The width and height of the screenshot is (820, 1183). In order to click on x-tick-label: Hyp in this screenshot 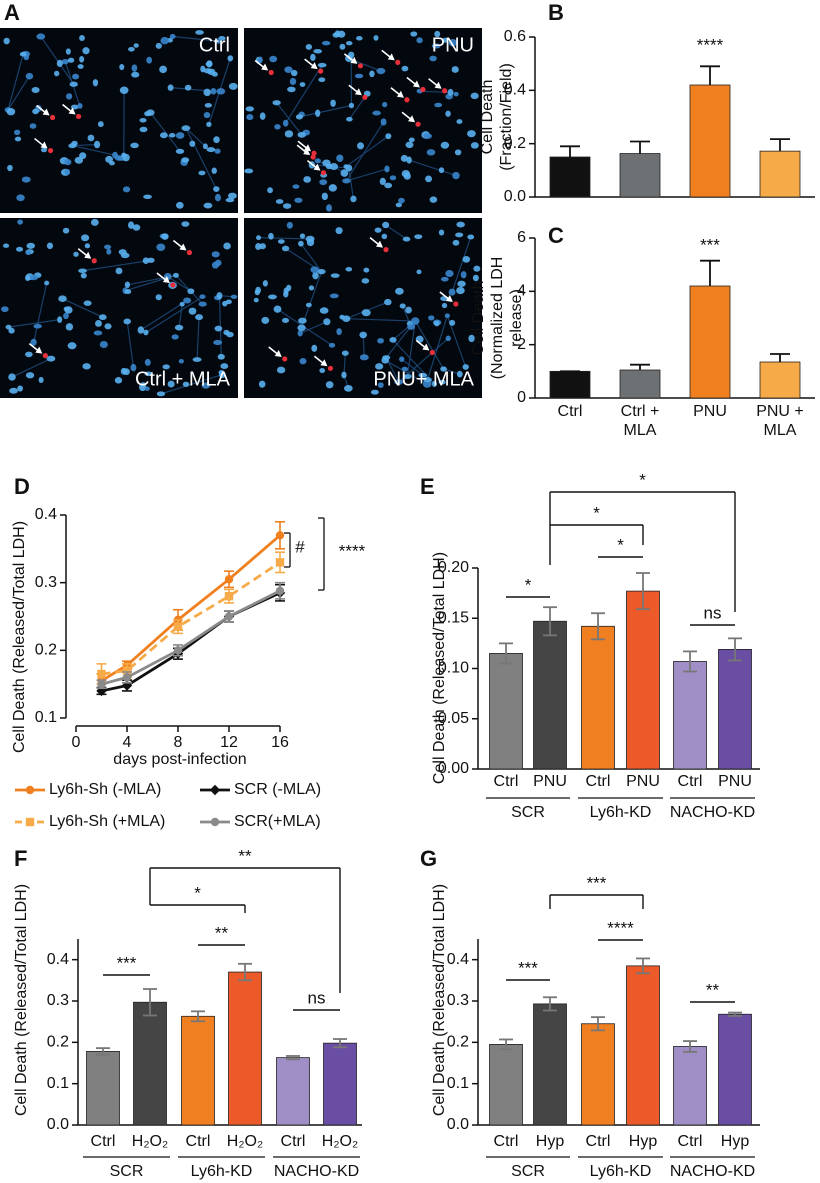, I will do `click(735, 1141)`.